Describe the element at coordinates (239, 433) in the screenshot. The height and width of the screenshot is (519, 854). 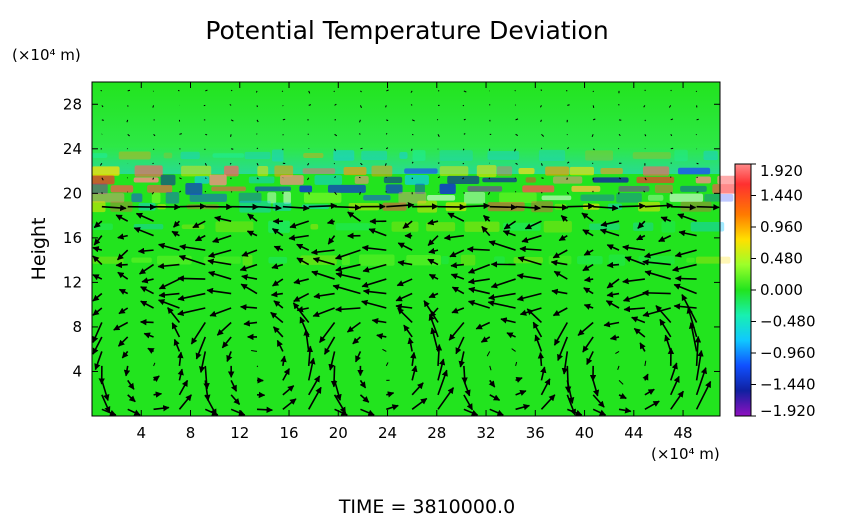
I see `x-tick-label: 12` at that location.